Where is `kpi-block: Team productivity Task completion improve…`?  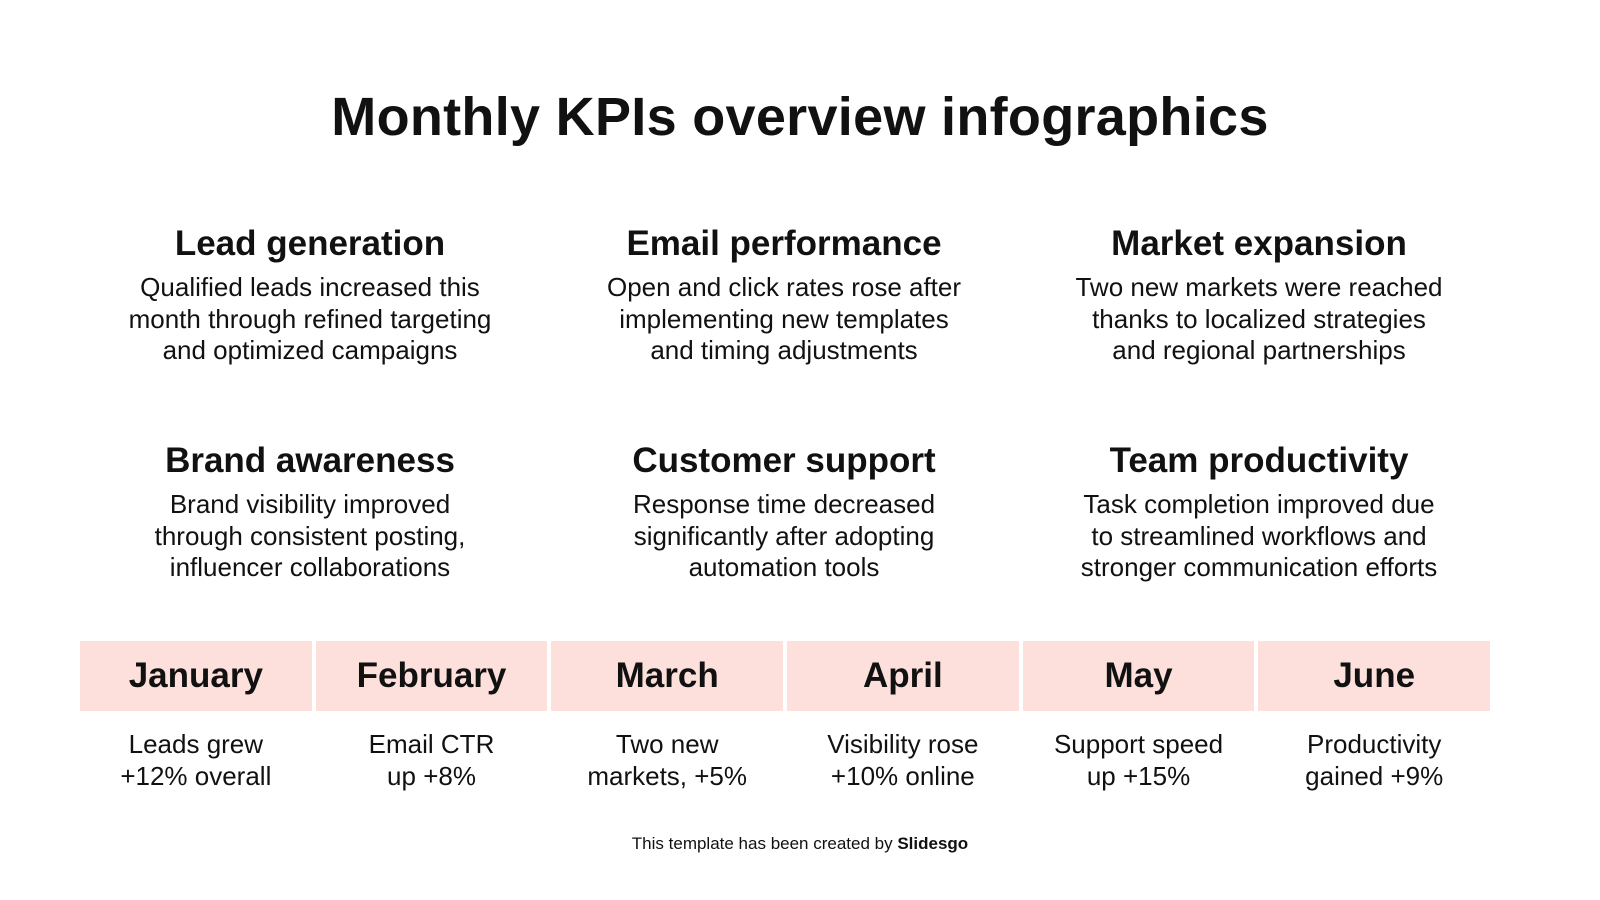
kpi-block: Team productivity Task completion improve… is located at coordinates (1259, 511).